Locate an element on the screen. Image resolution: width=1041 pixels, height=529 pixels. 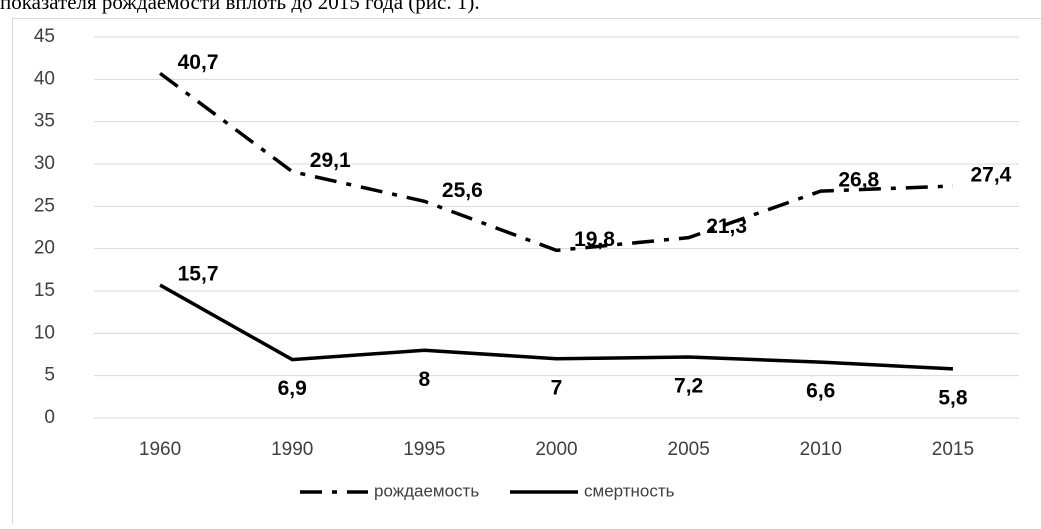
x-tick-label: 2010 is located at coordinates (821, 449).